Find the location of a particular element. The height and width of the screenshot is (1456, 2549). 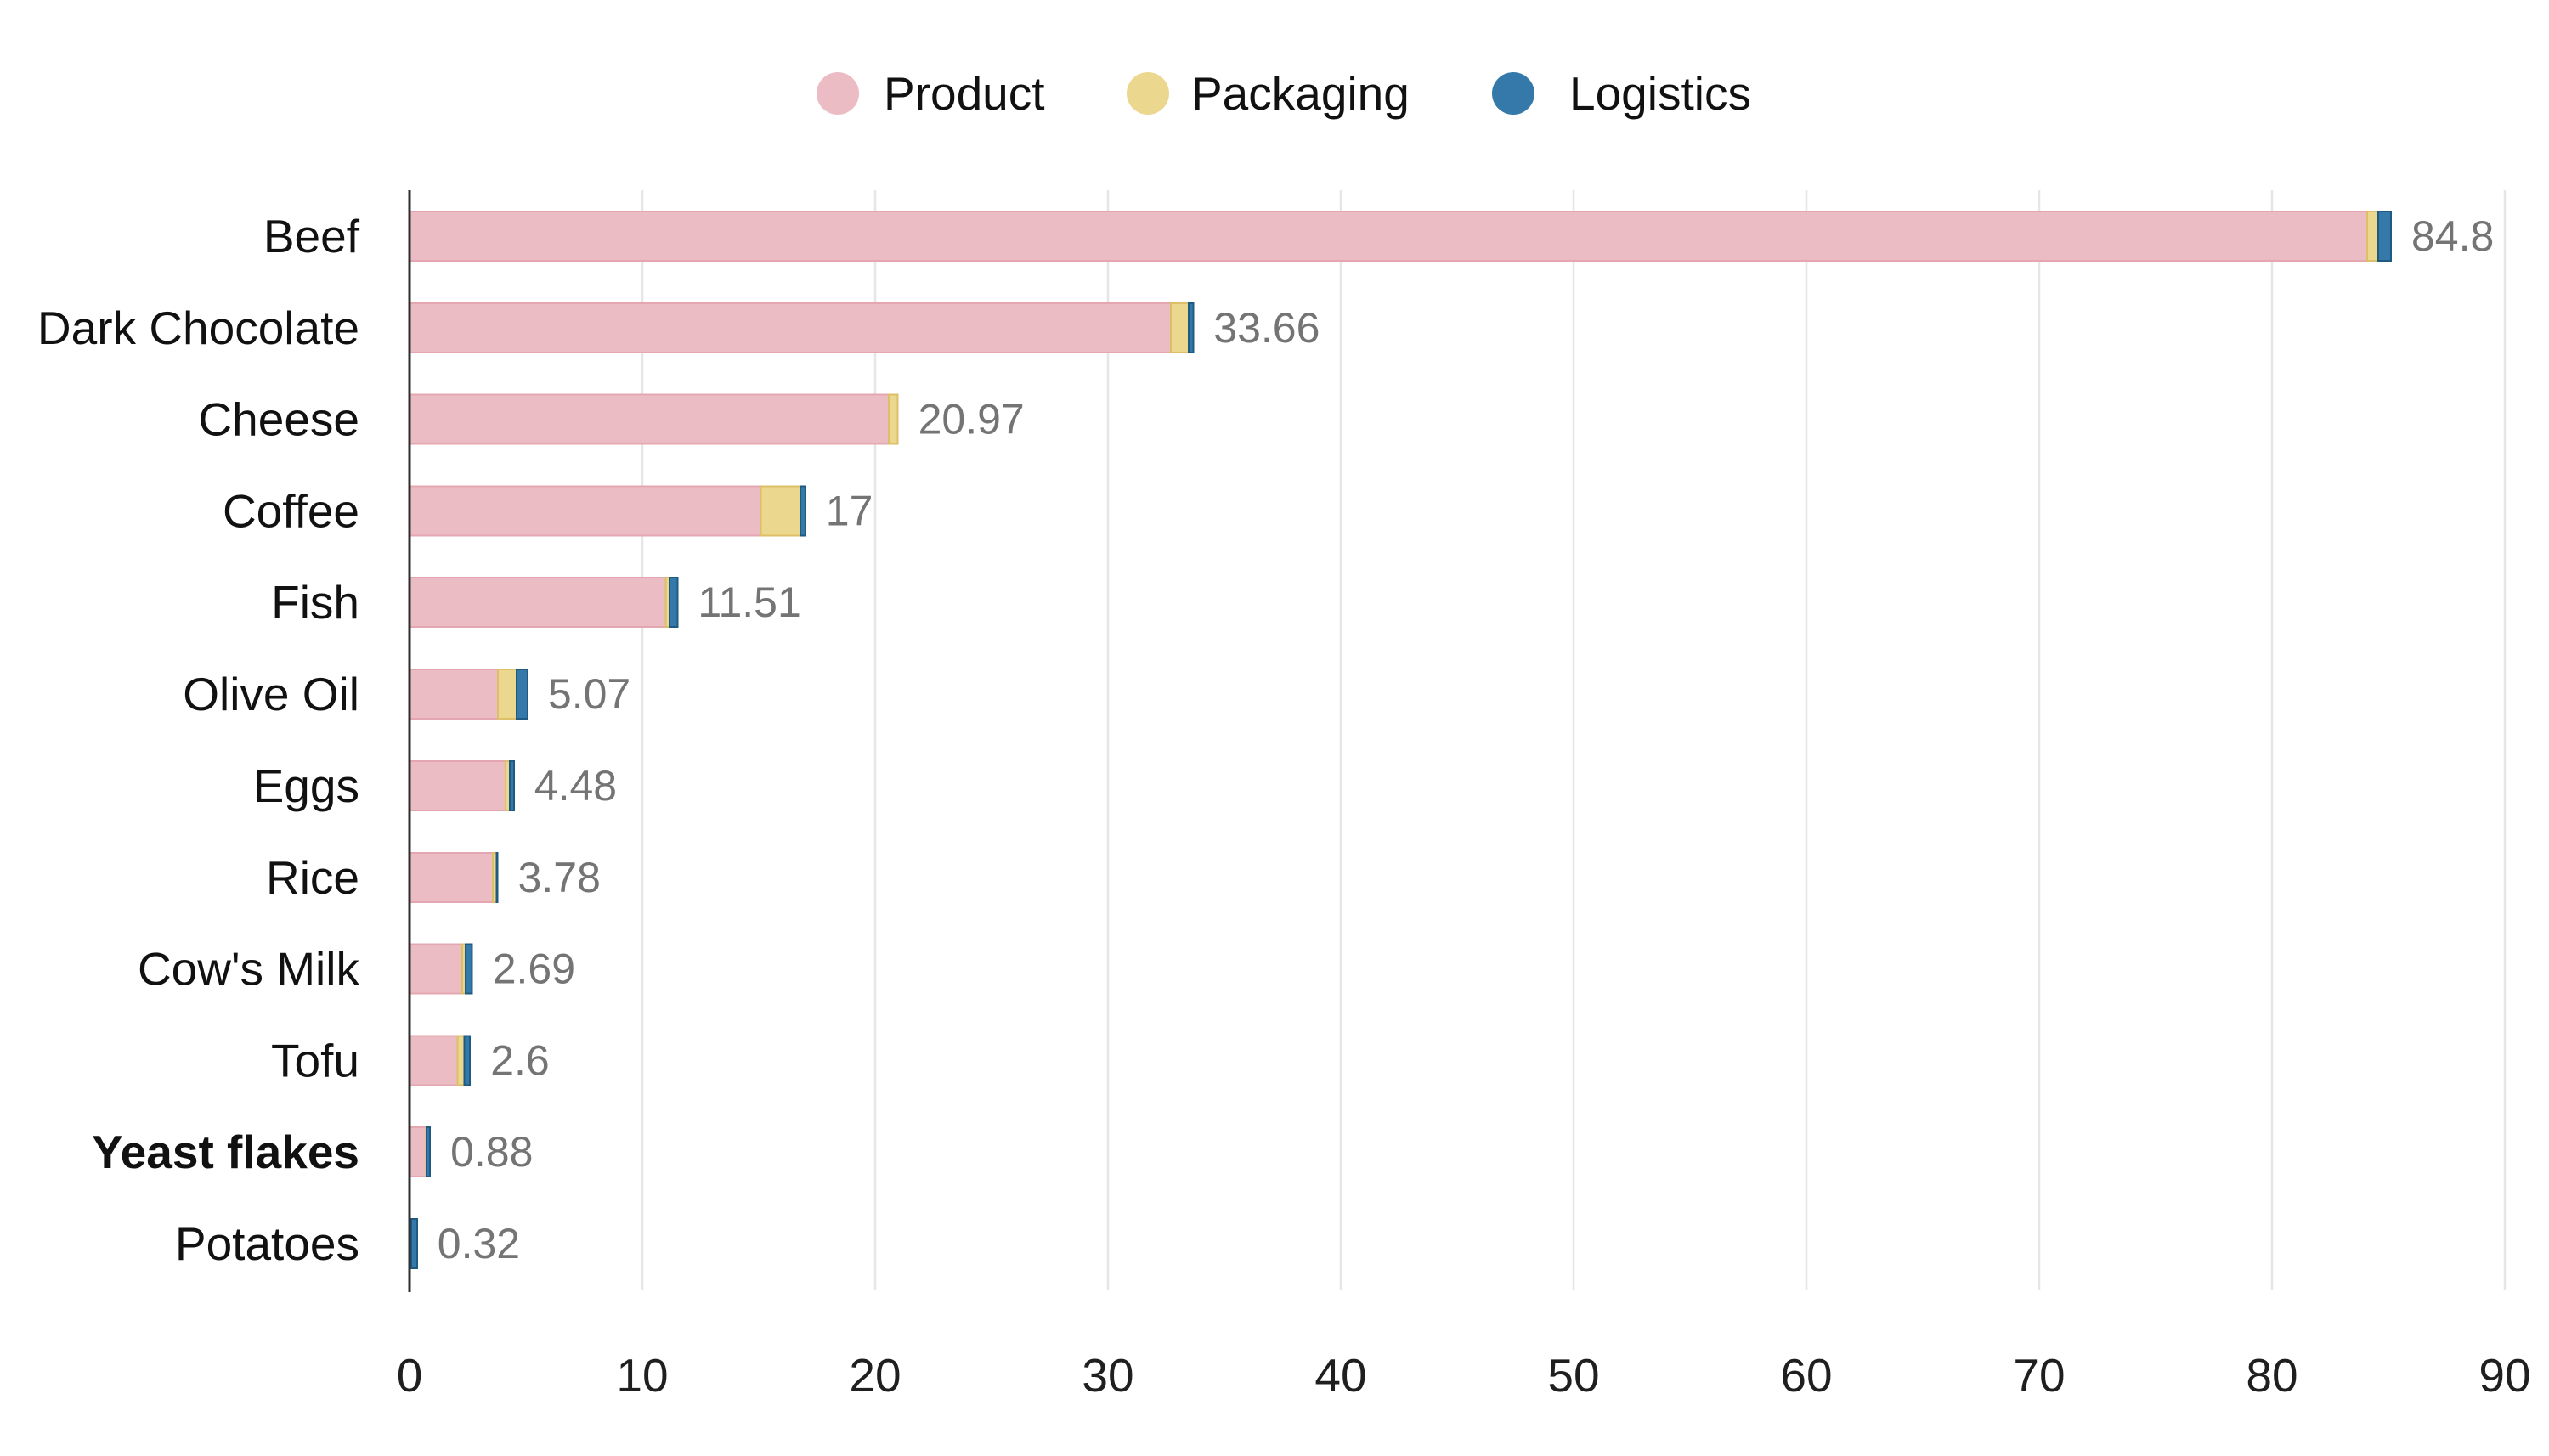

svg-text: 5.07 is located at coordinates (589, 694).